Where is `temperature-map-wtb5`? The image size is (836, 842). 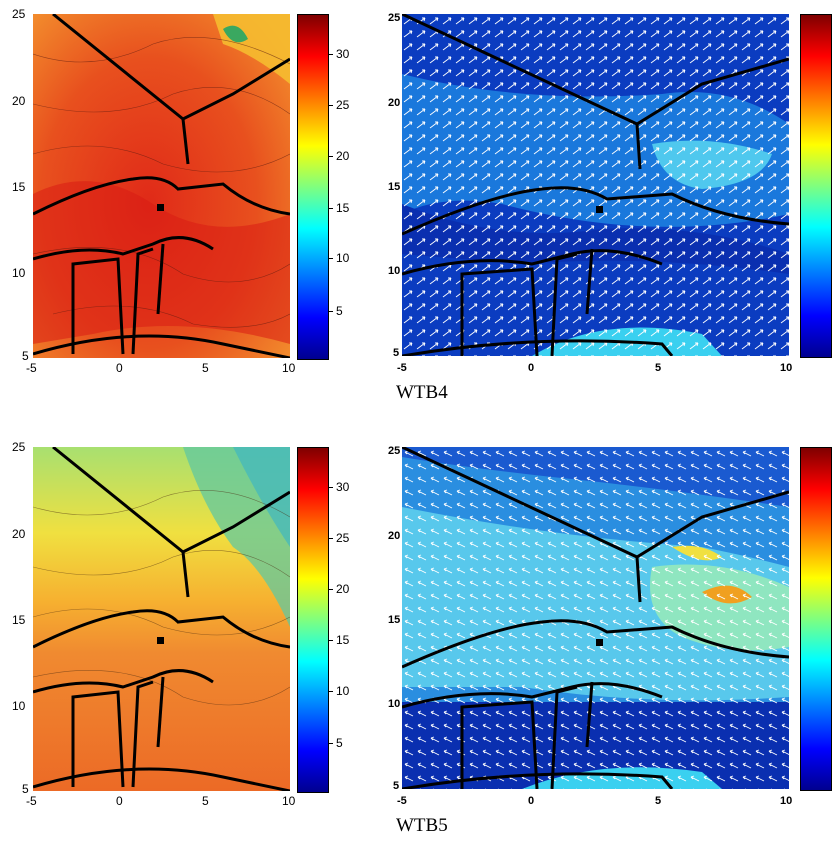
temperature-map-wtb5 is located at coordinates (161, 619).